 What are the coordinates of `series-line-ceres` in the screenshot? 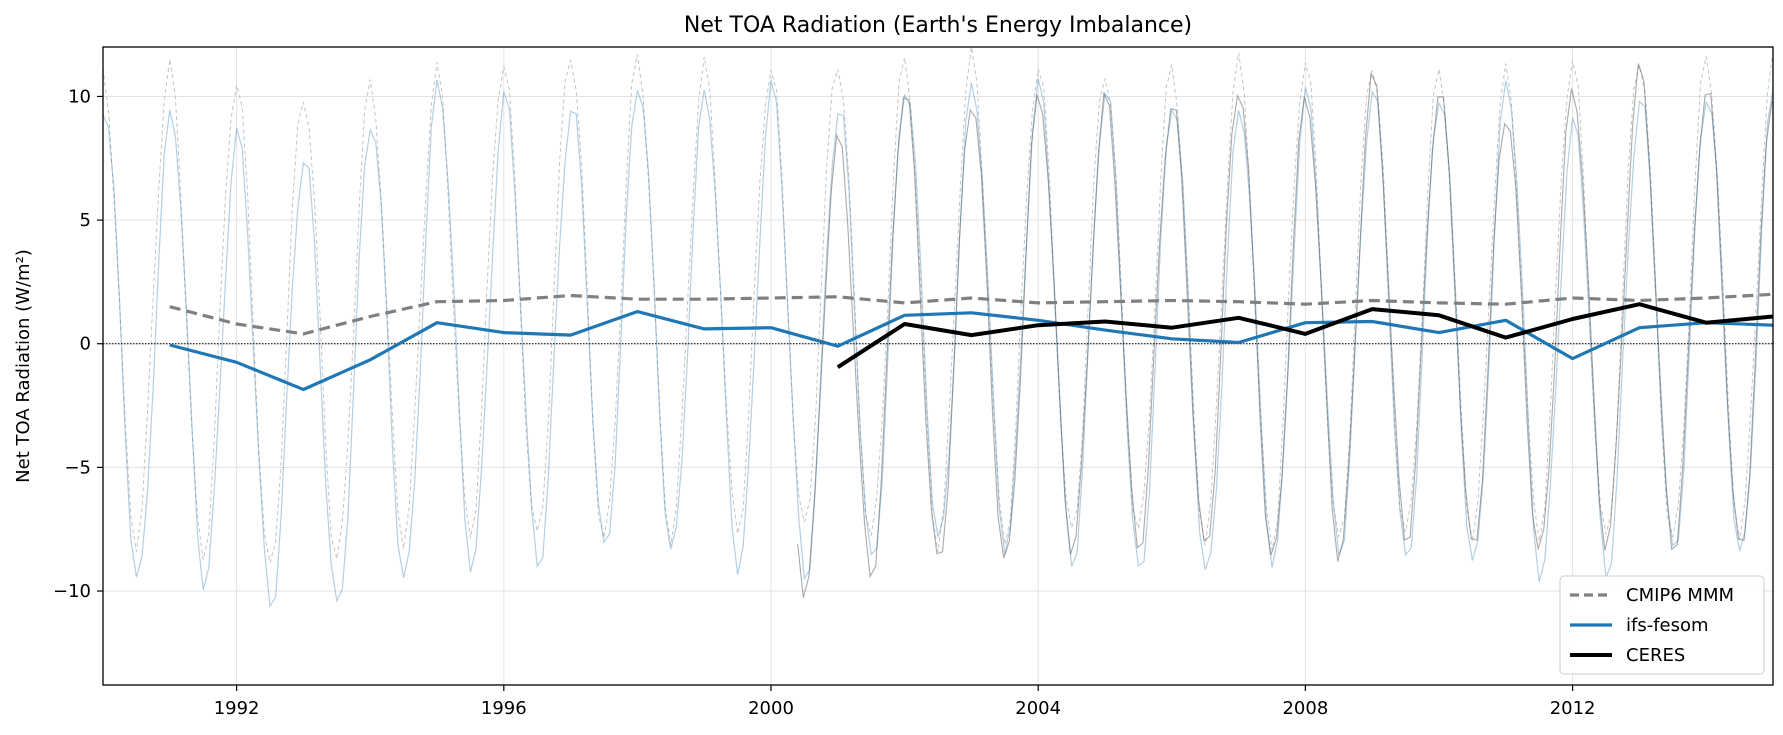 It's located at (1305, 335).